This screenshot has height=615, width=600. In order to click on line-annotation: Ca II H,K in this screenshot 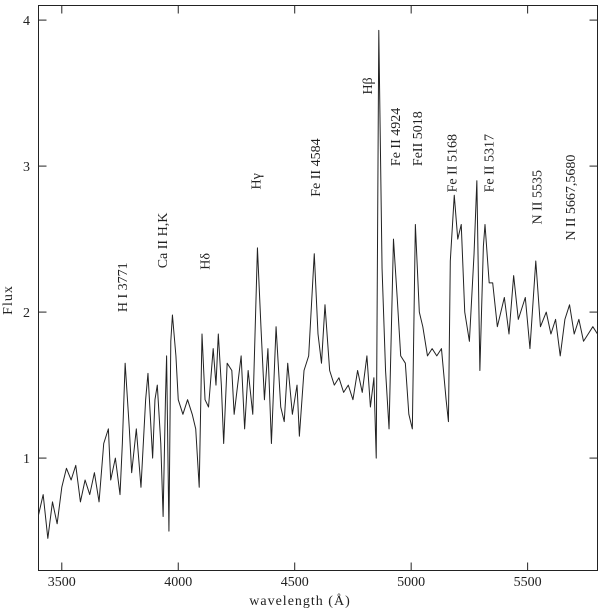, I will do `click(163, 241)`.